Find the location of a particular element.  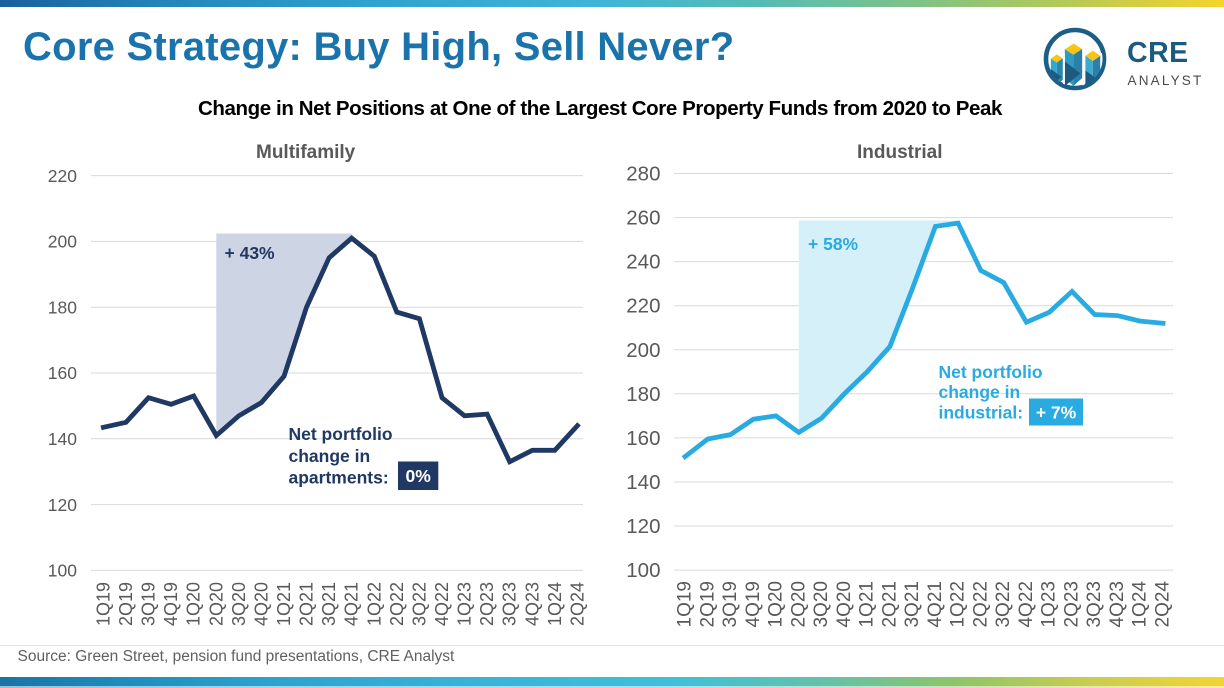

svg-text: industrial: is located at coordinates (981, 413).